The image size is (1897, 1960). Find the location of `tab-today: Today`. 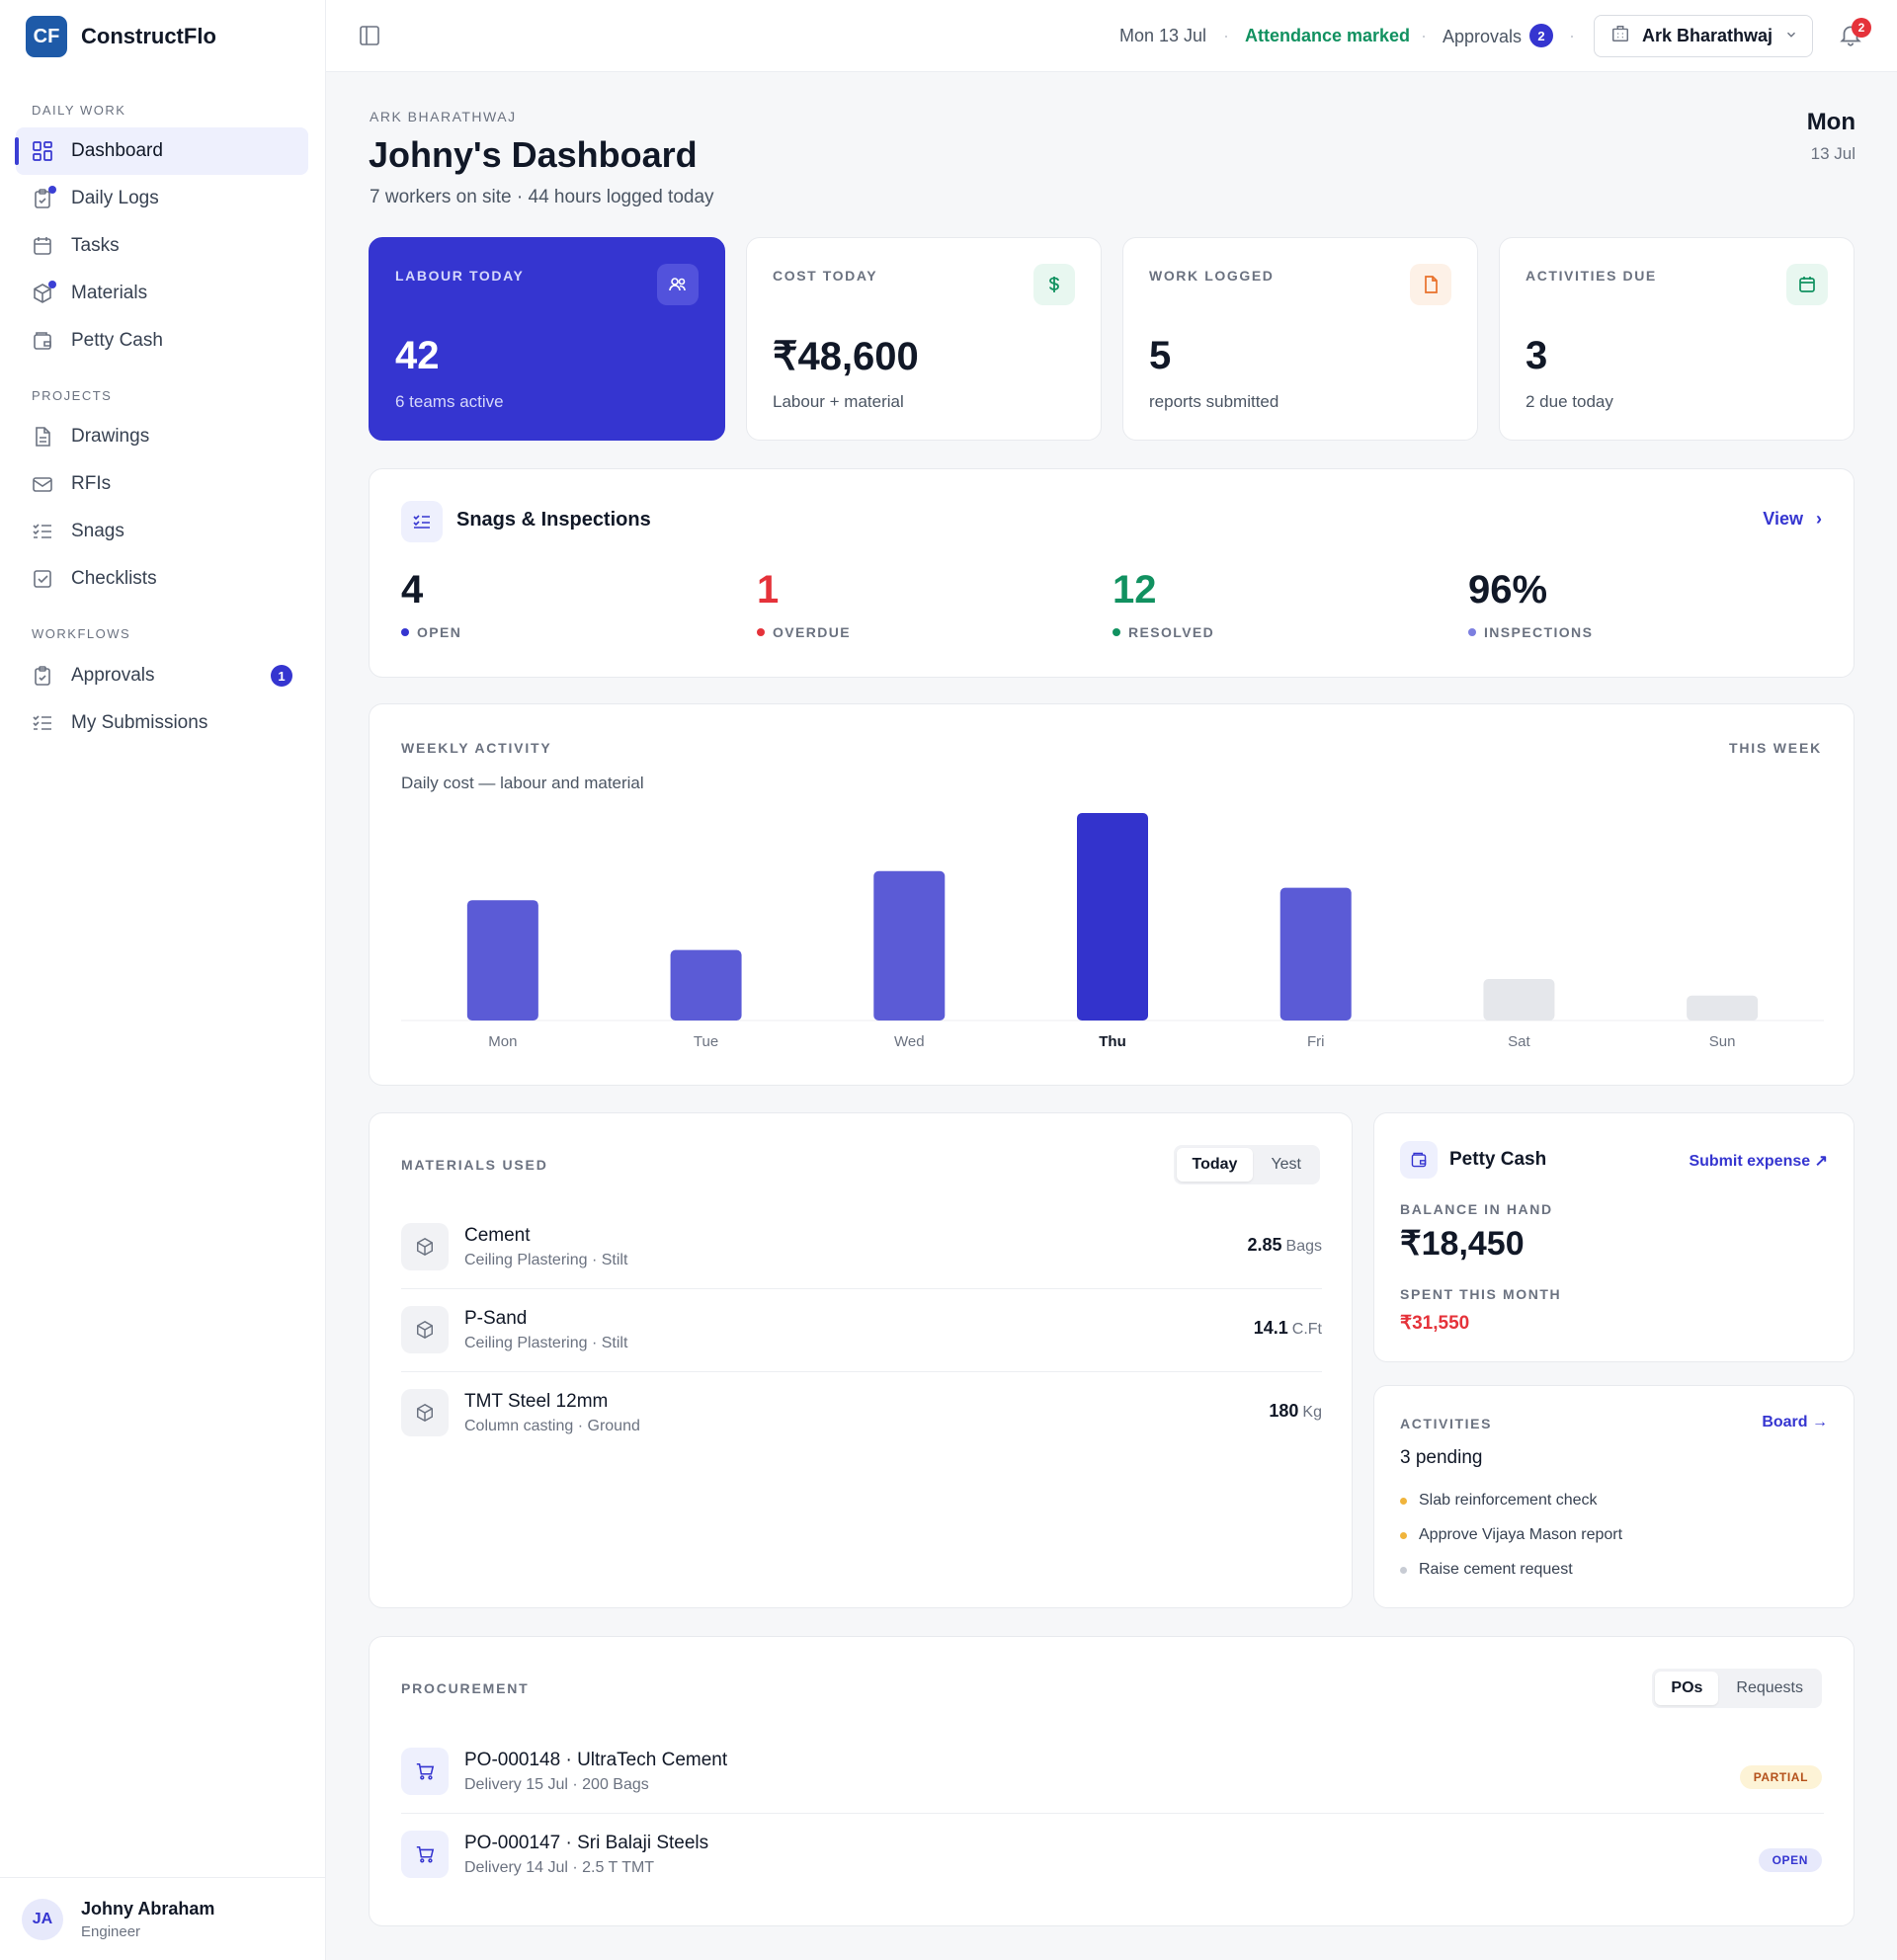

tab-today: Today is located at coordinates (1215, 1165).